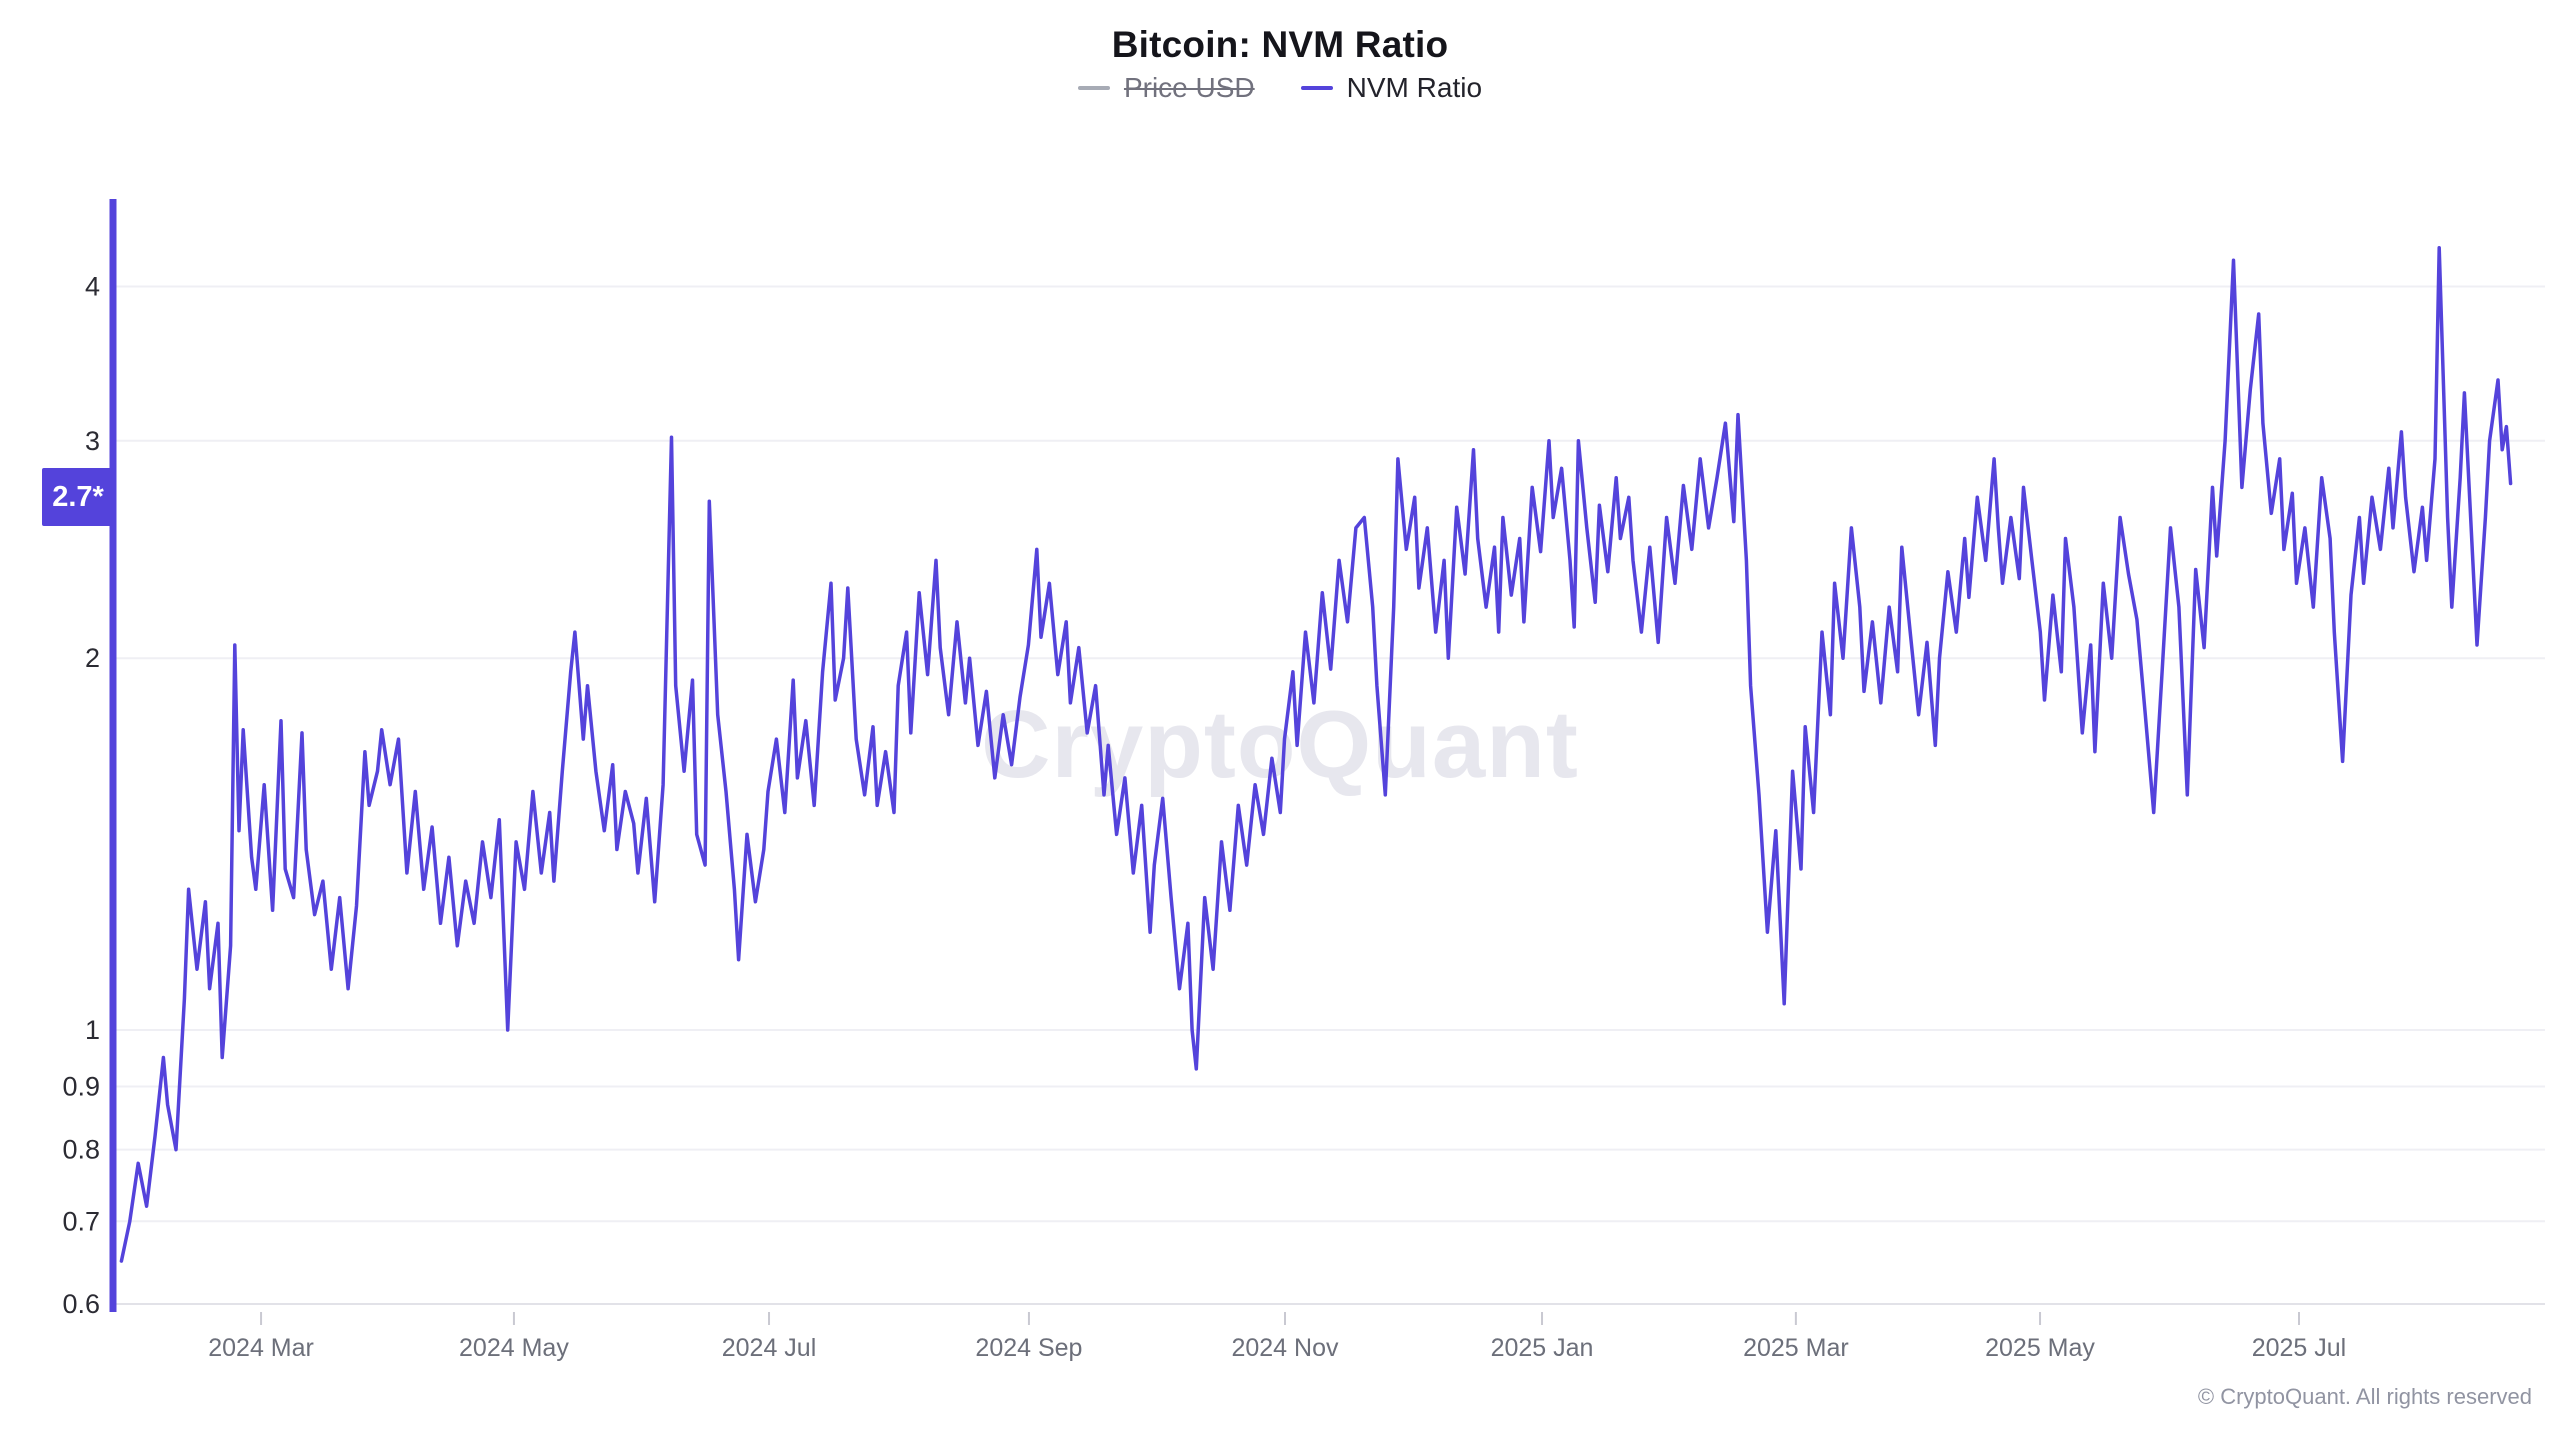  I want to click on y-axis-label: 0.9, so click(81, 1087).